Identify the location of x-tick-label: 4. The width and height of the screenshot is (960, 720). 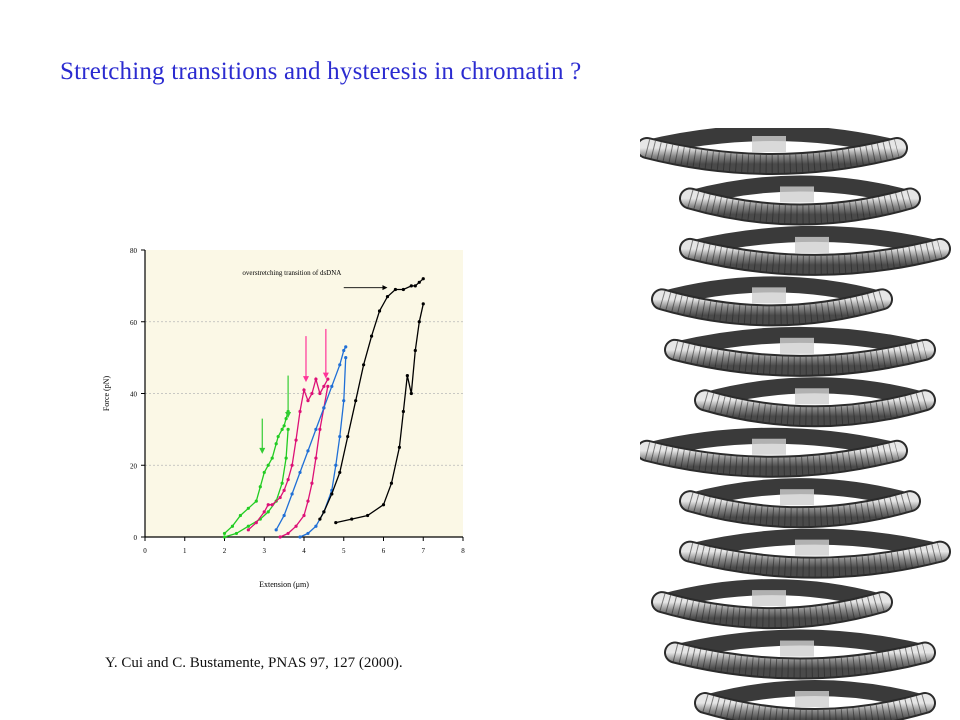
(304, 551).